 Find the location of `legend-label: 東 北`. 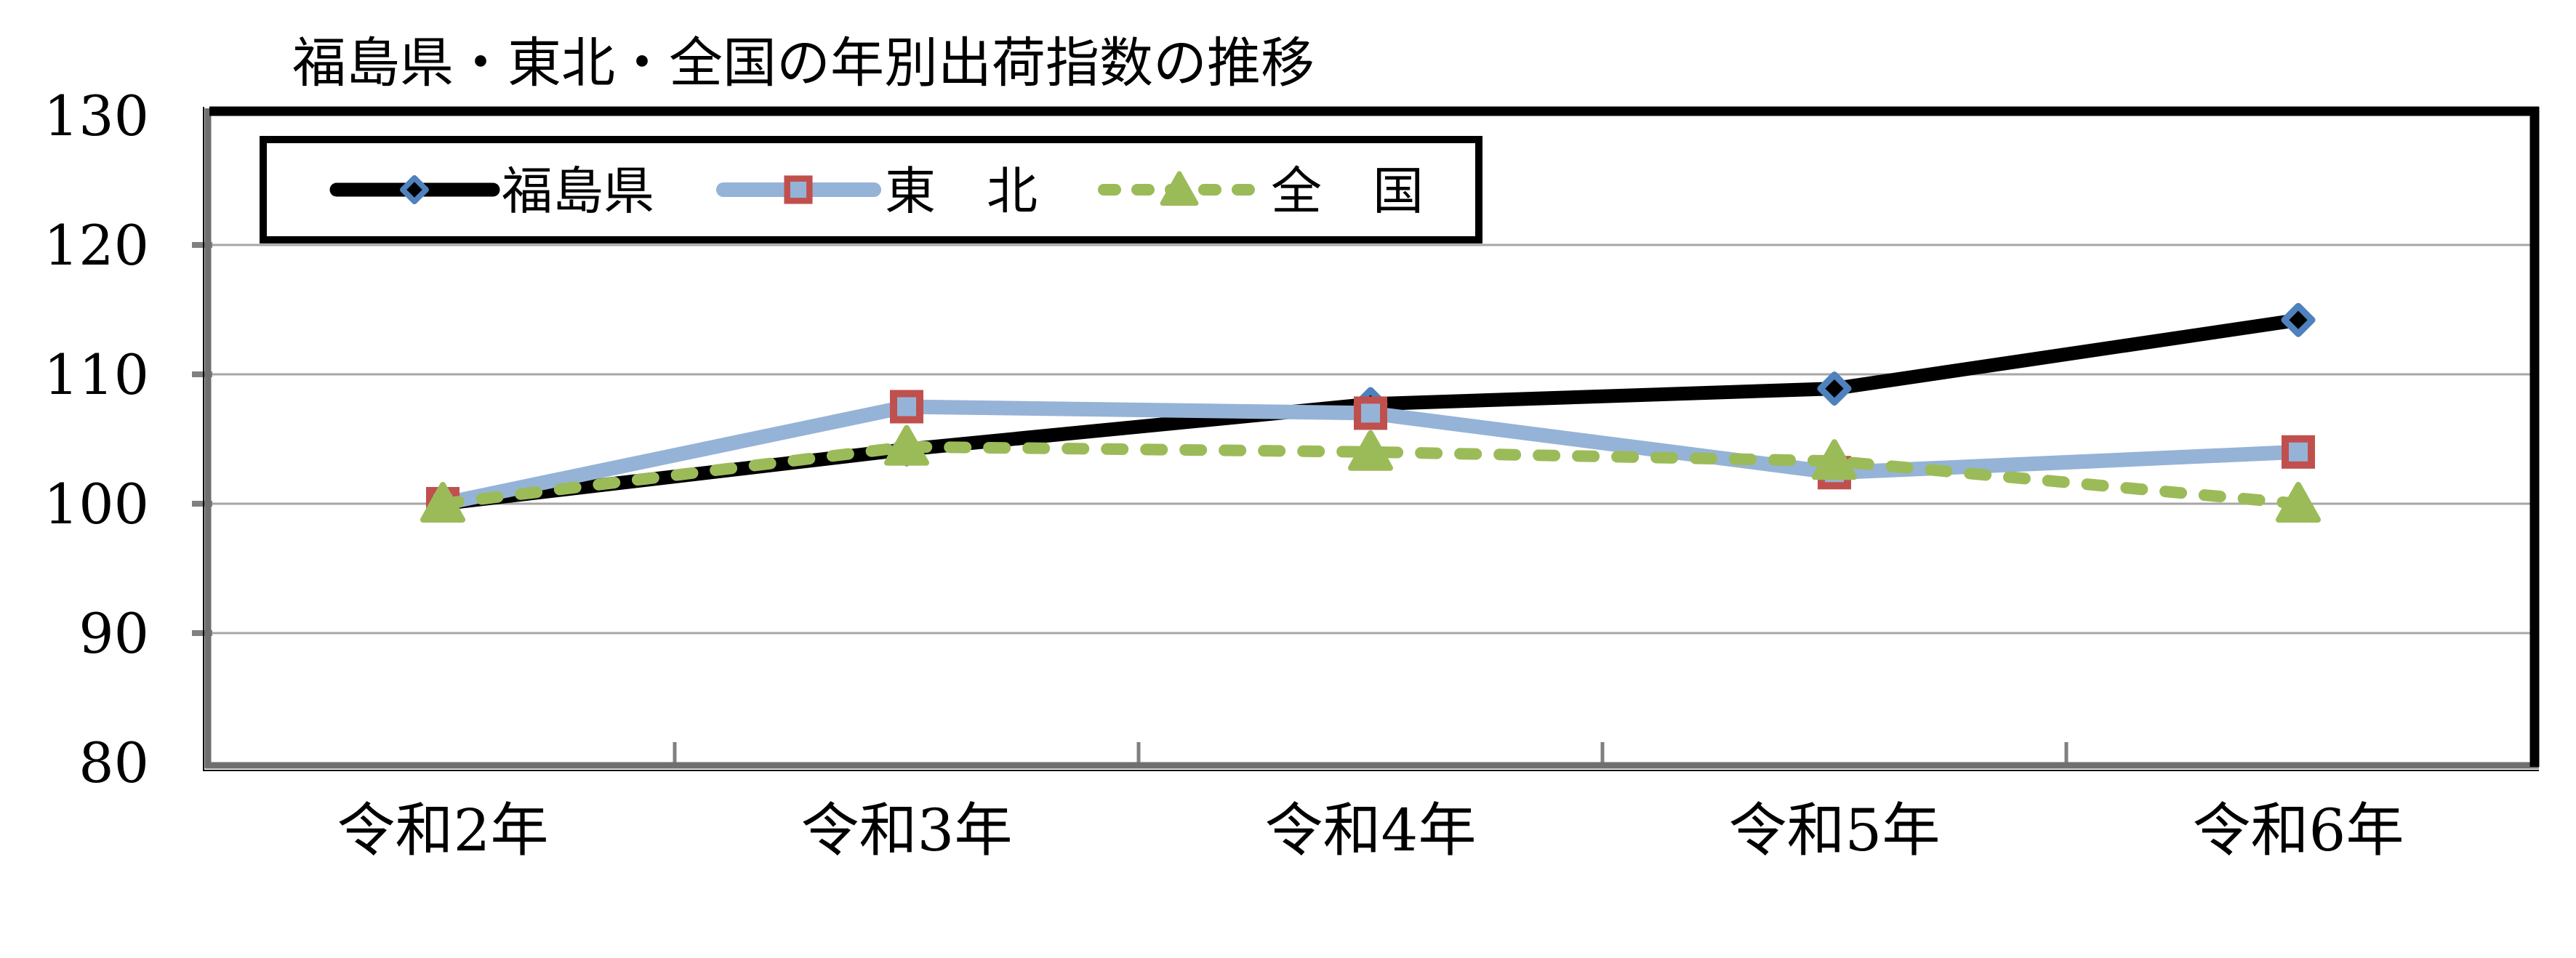

legend-label: 東 北 is located at coordinates (962, 191).